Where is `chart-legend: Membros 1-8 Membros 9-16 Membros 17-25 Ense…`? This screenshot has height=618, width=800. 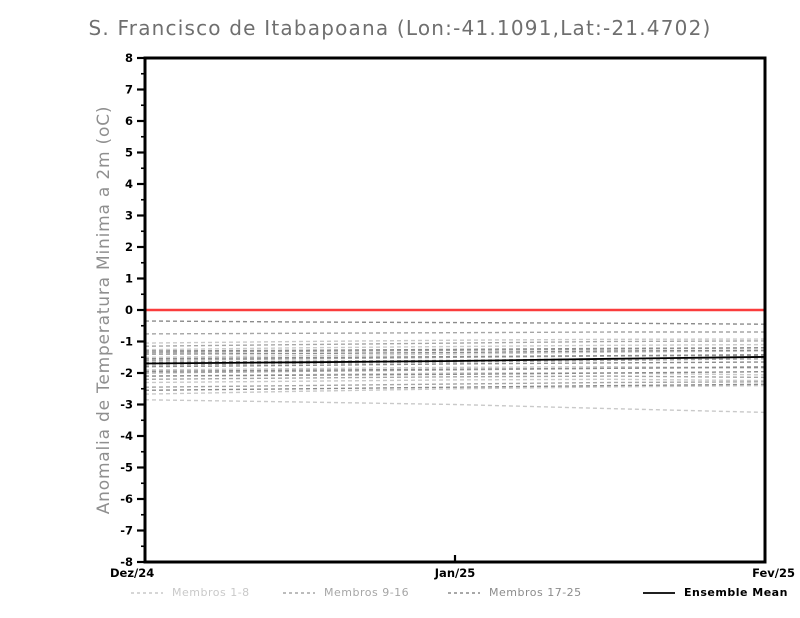 chart-legend: Membros 1-8 Membros 9-16 Membros 17-25 Ense… is located at coordinates (400, 596).